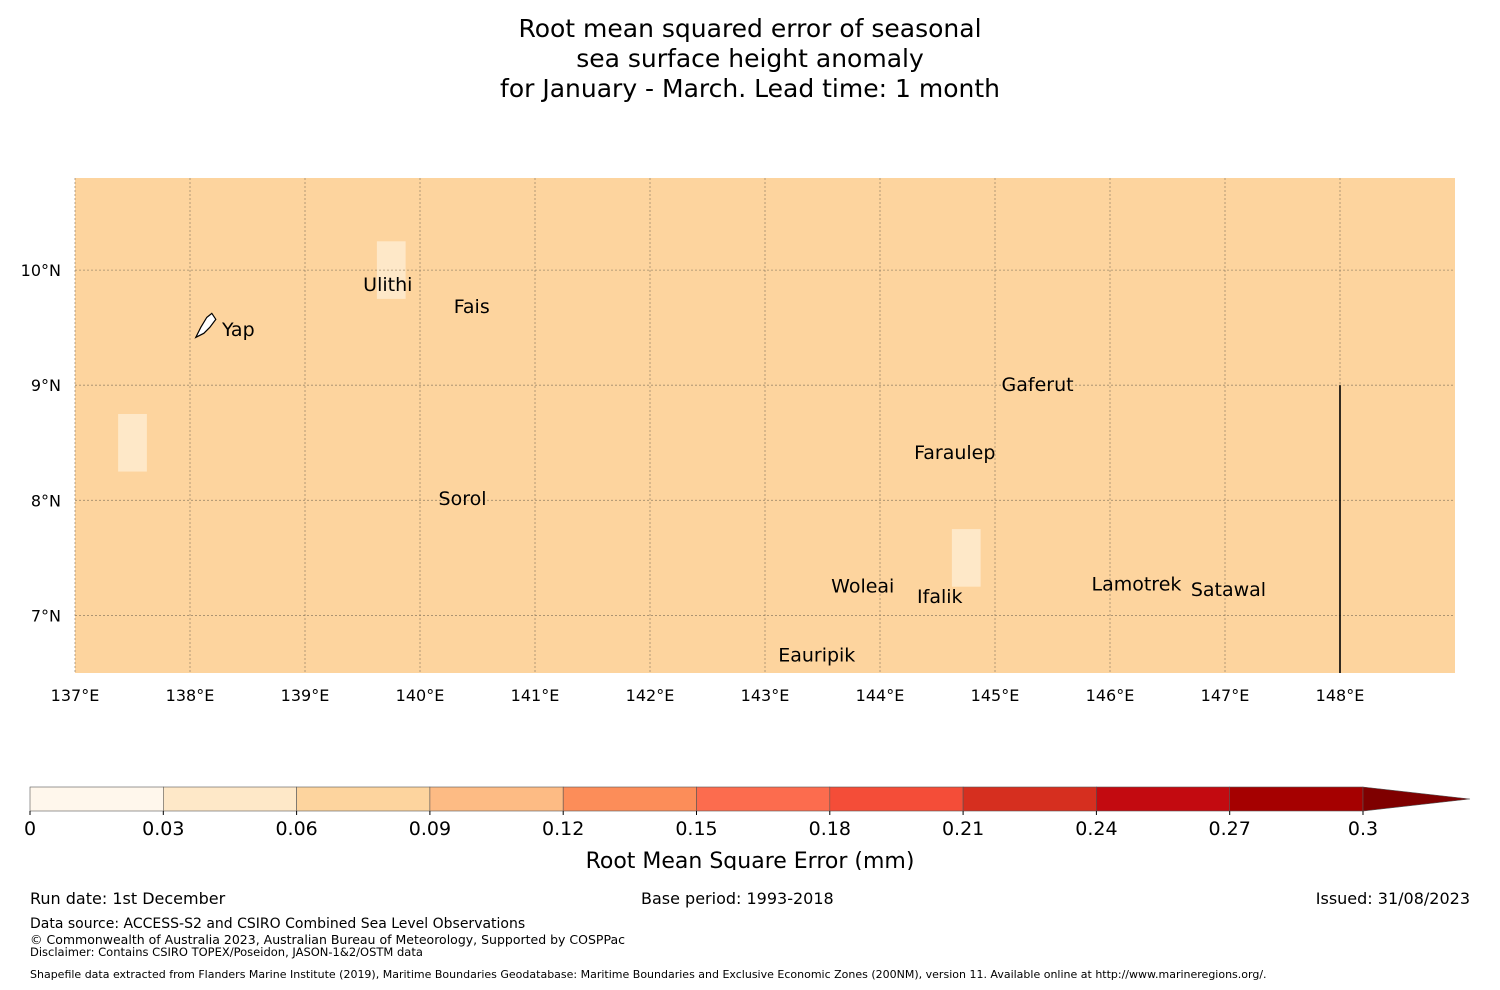 The width and height of the screenshot is (1500, 990). What do you see at coordinates (1225, 695) in the screenshot?
I see `lon-tick-label: 147°E` at bounding box center [1225, 695].